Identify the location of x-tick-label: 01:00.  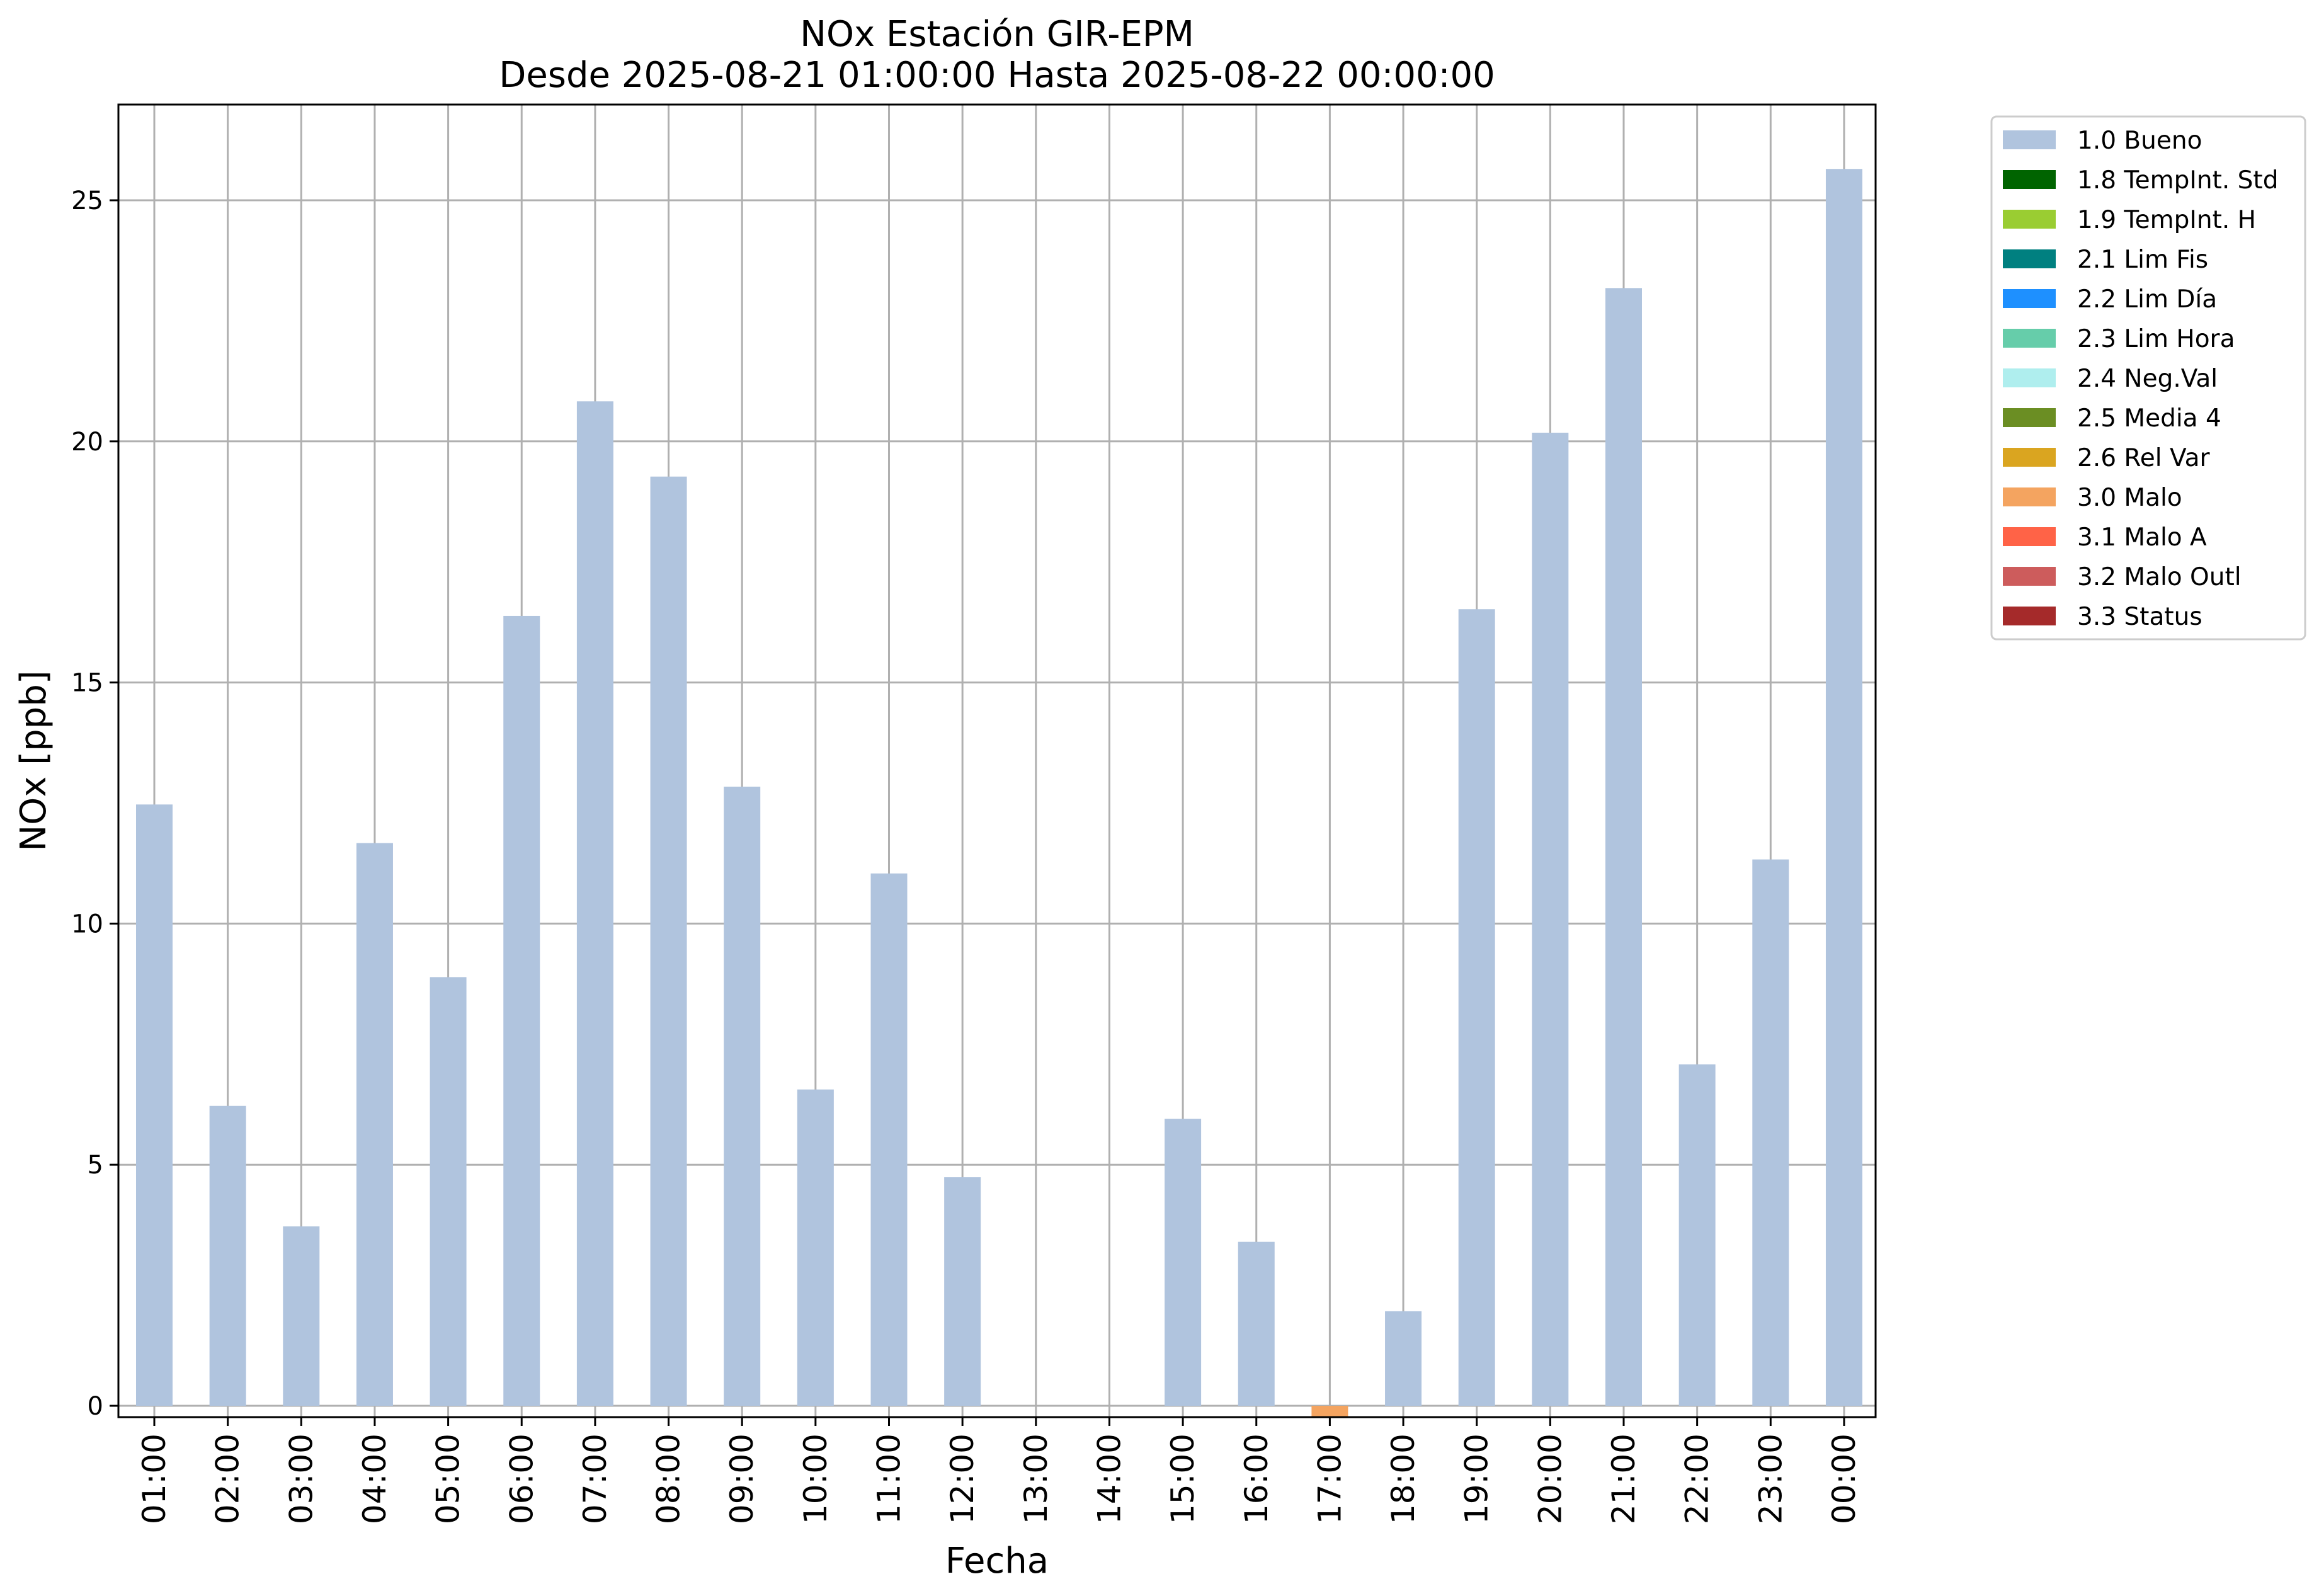
(154, 1479).